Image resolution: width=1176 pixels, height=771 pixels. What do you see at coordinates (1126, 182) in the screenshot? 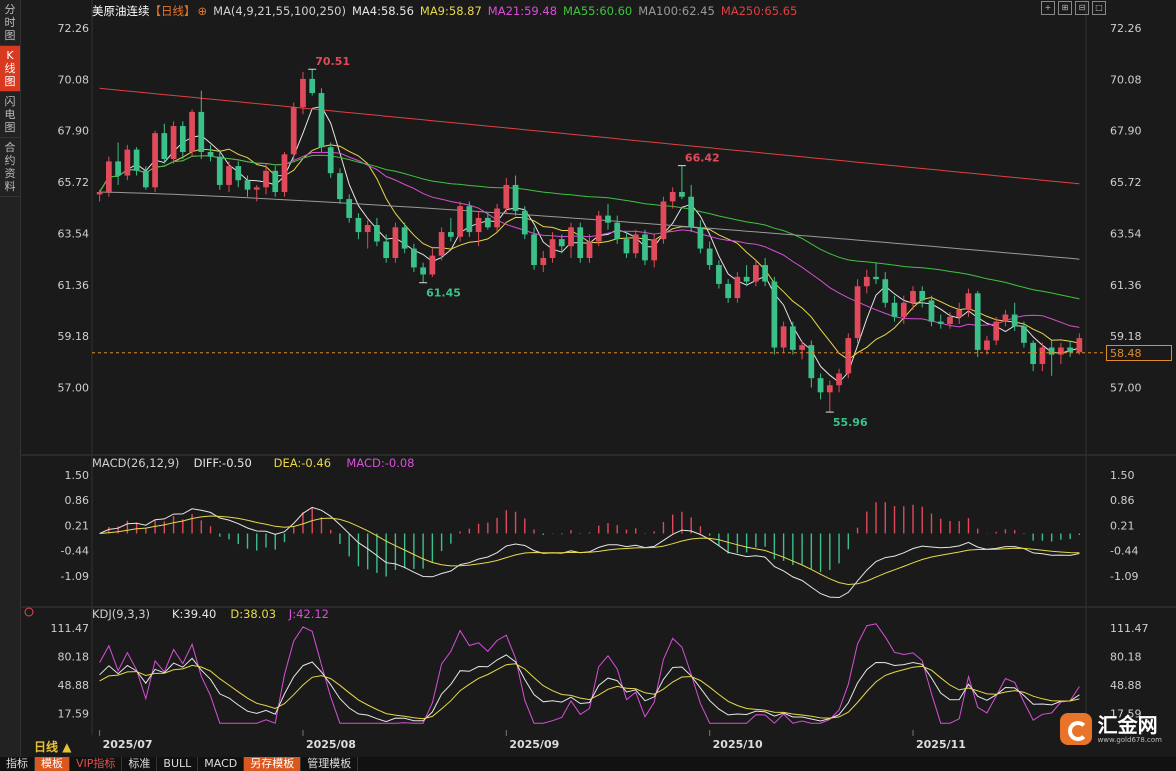
I see `price-right-tick-3: 65.72` at bounding box center [1126, 182].